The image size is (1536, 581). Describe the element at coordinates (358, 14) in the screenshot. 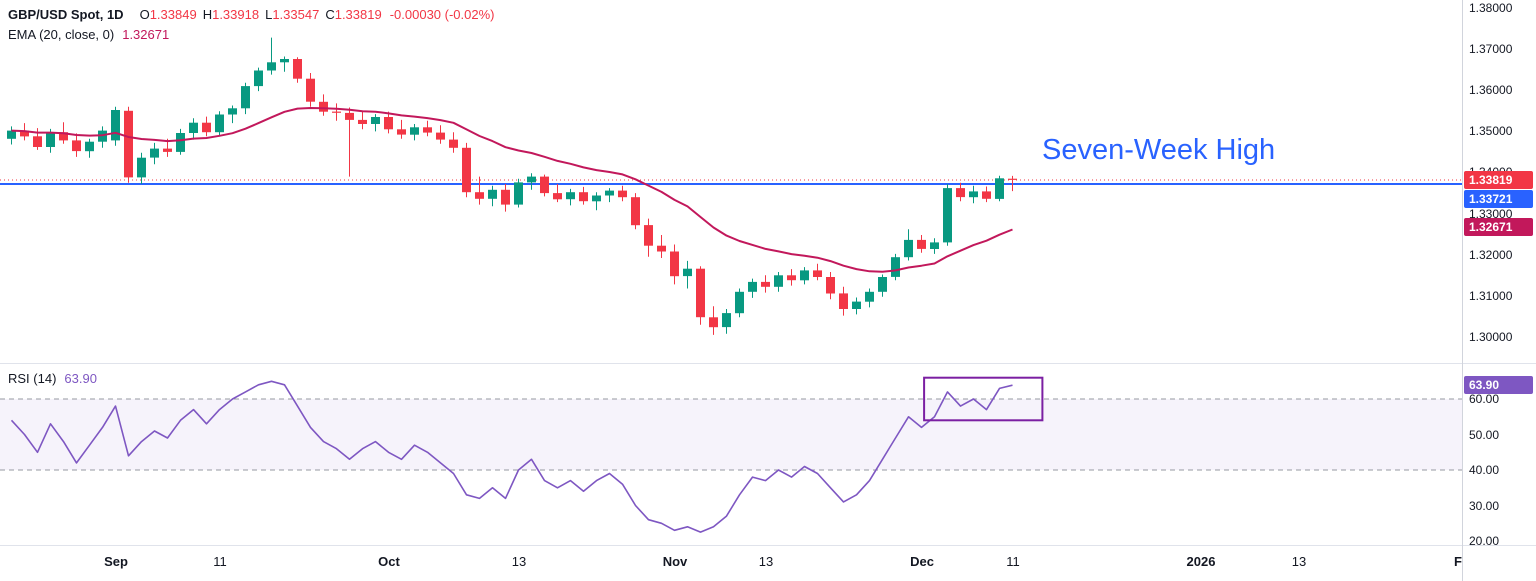

I see `close-value: 1.33819` at that location.